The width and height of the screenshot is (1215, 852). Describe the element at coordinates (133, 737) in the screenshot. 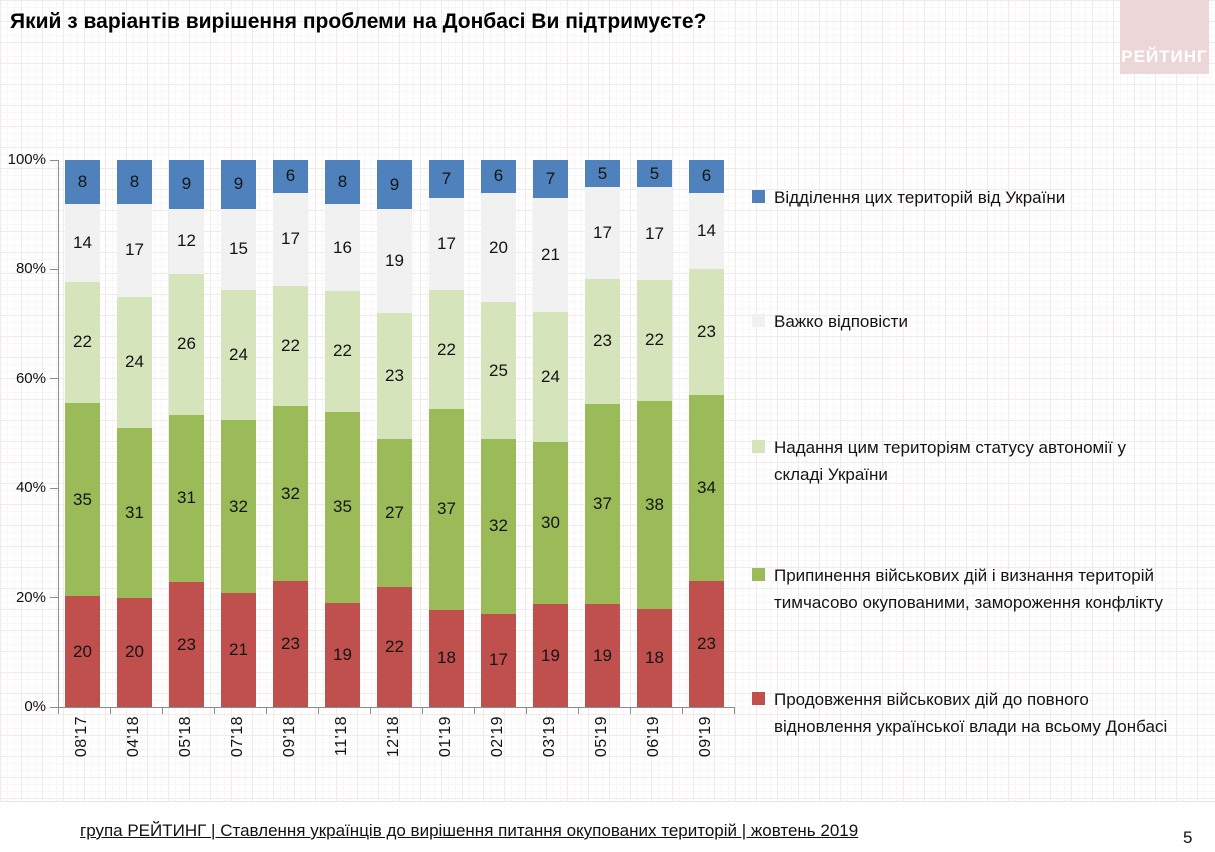

I see `x-axis-category-label: 04'18` at that location.